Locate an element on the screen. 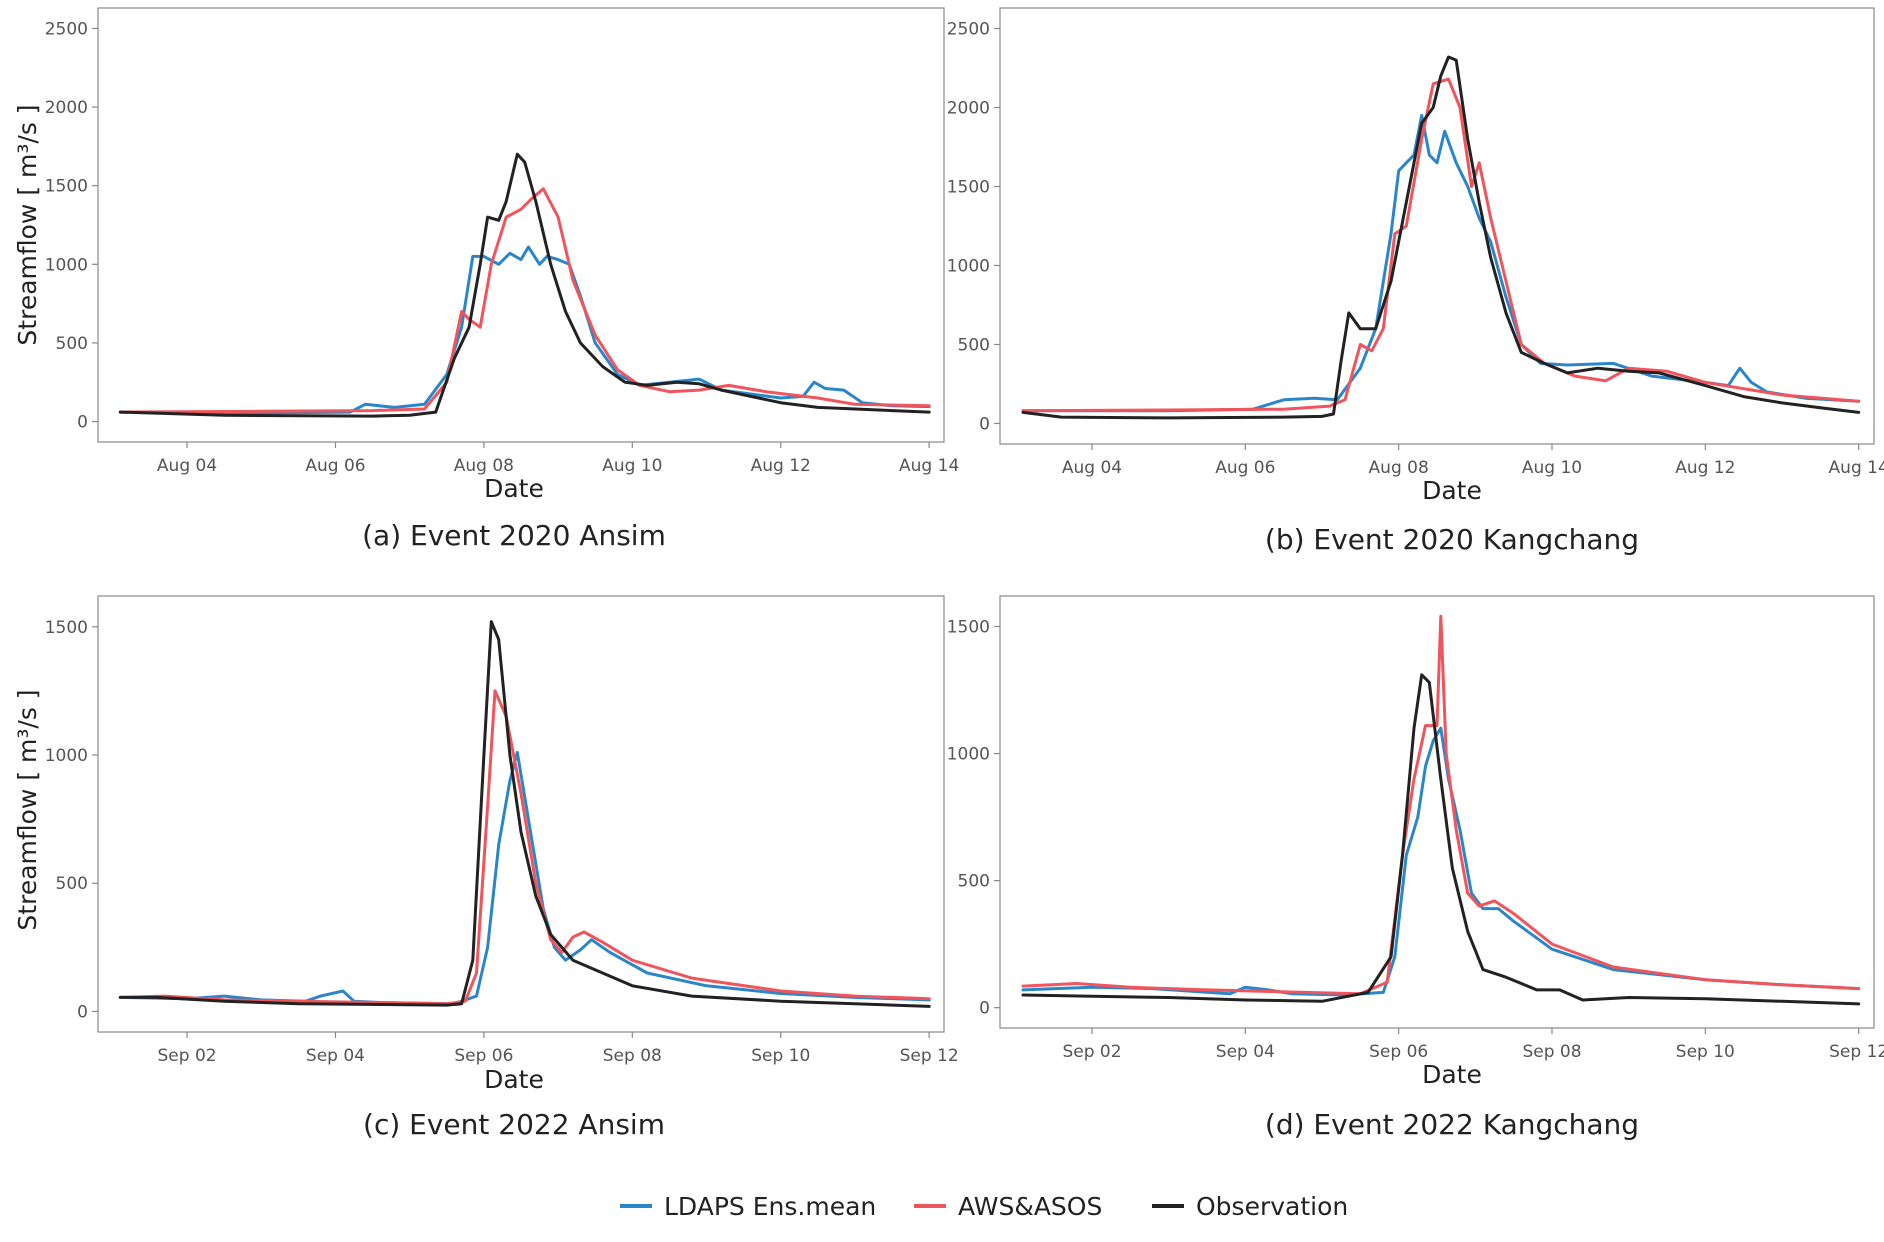 This screenshot has height=1242, width=1884. panel-a-series-aws is located at coordinates (524, 300).